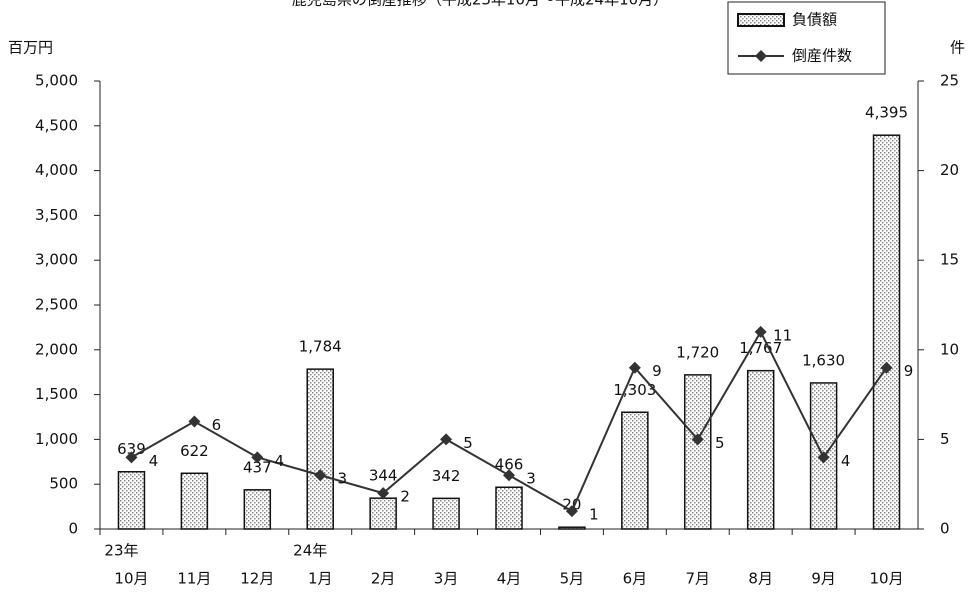  I want to click on legend-label: 負債額, so click(814, 20).